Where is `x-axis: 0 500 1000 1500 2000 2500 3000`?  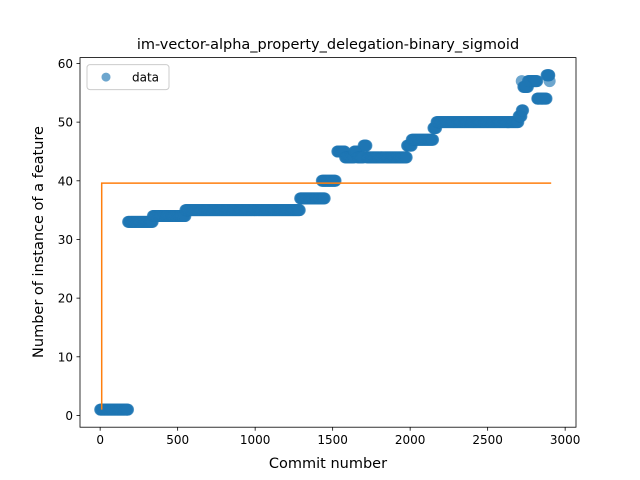 x-axis: 0 500 1000 1500 2000 2500 3000 is located at coordinates (338, 437).